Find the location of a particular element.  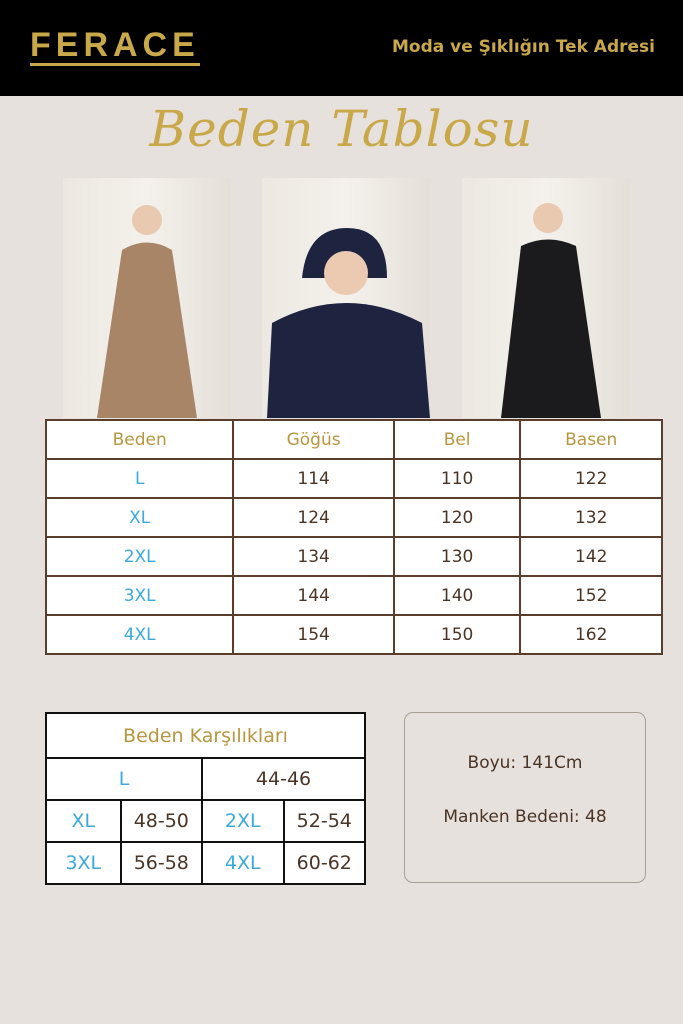

table-row: 3XL 56-58 4XL 60-62 is located at coordinates (206, 863).